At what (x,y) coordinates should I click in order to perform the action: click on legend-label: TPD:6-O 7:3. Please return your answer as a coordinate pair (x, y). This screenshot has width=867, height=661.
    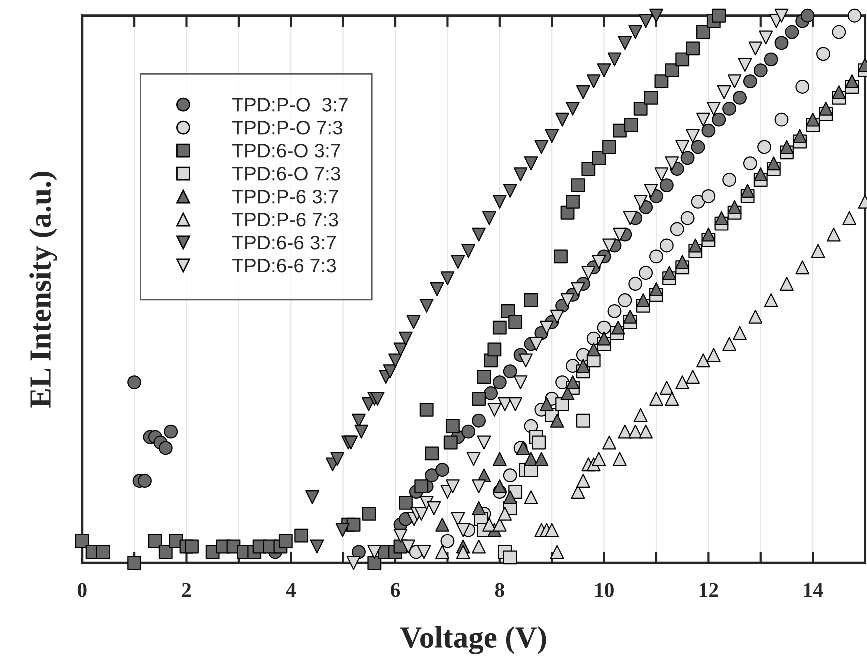
    Looking at the image, I should click on (286, 174).